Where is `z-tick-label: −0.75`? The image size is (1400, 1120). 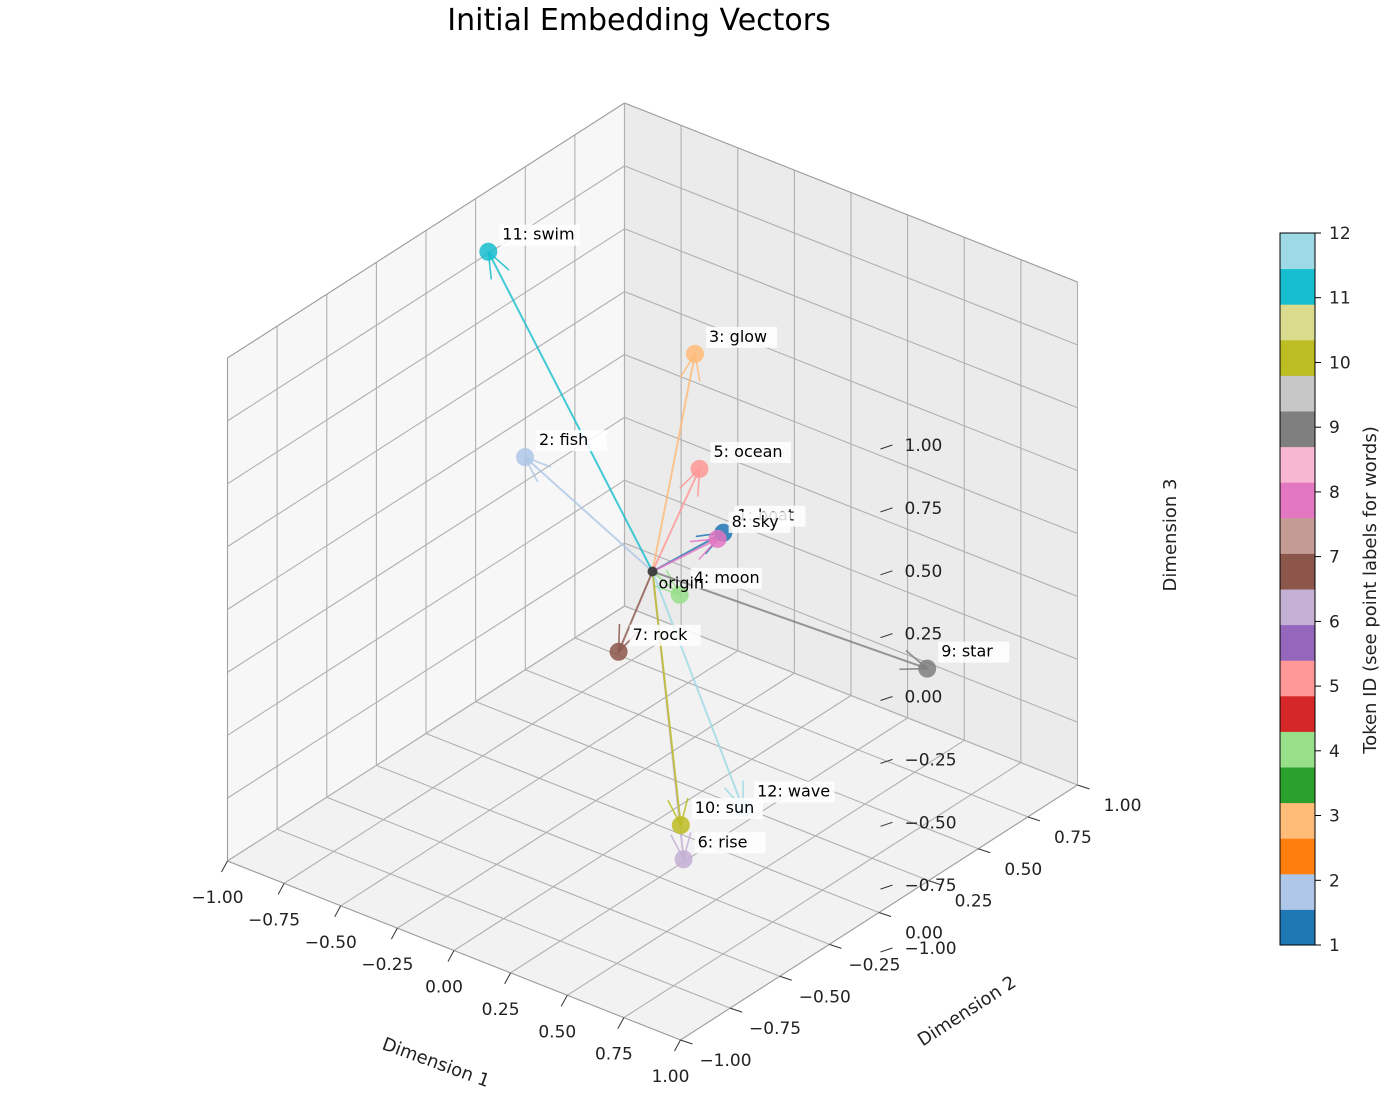 z-tick-label: −0.75 is located at coordinates (931, 886).